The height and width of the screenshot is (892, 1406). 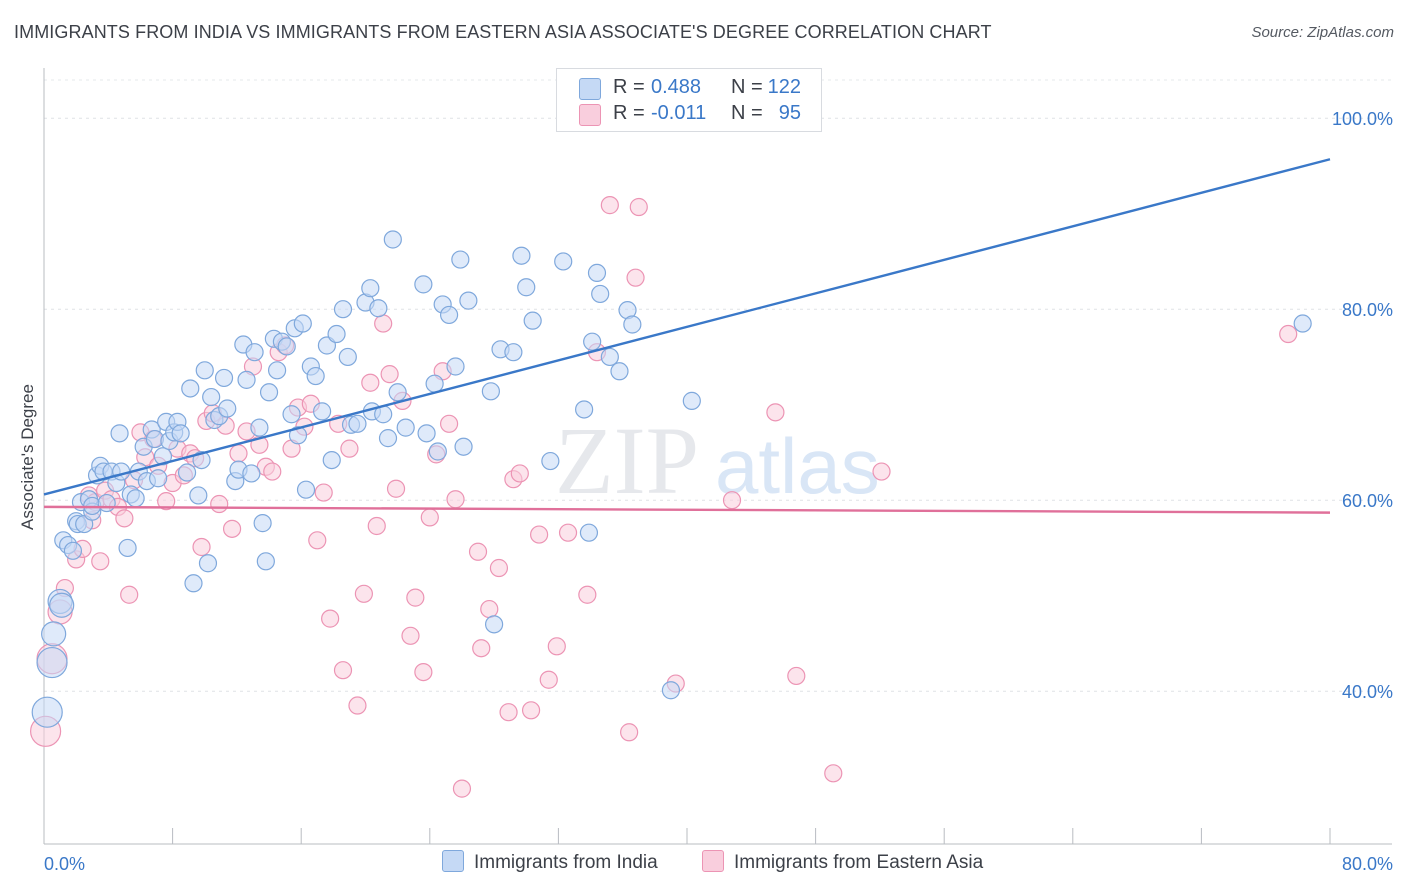 What do you see at coordinates (689, 100) in the screenshot?
I see `legend: R = 0.488 N = 122 R = -0.011 N = 95` at bounding box center [689, 100].